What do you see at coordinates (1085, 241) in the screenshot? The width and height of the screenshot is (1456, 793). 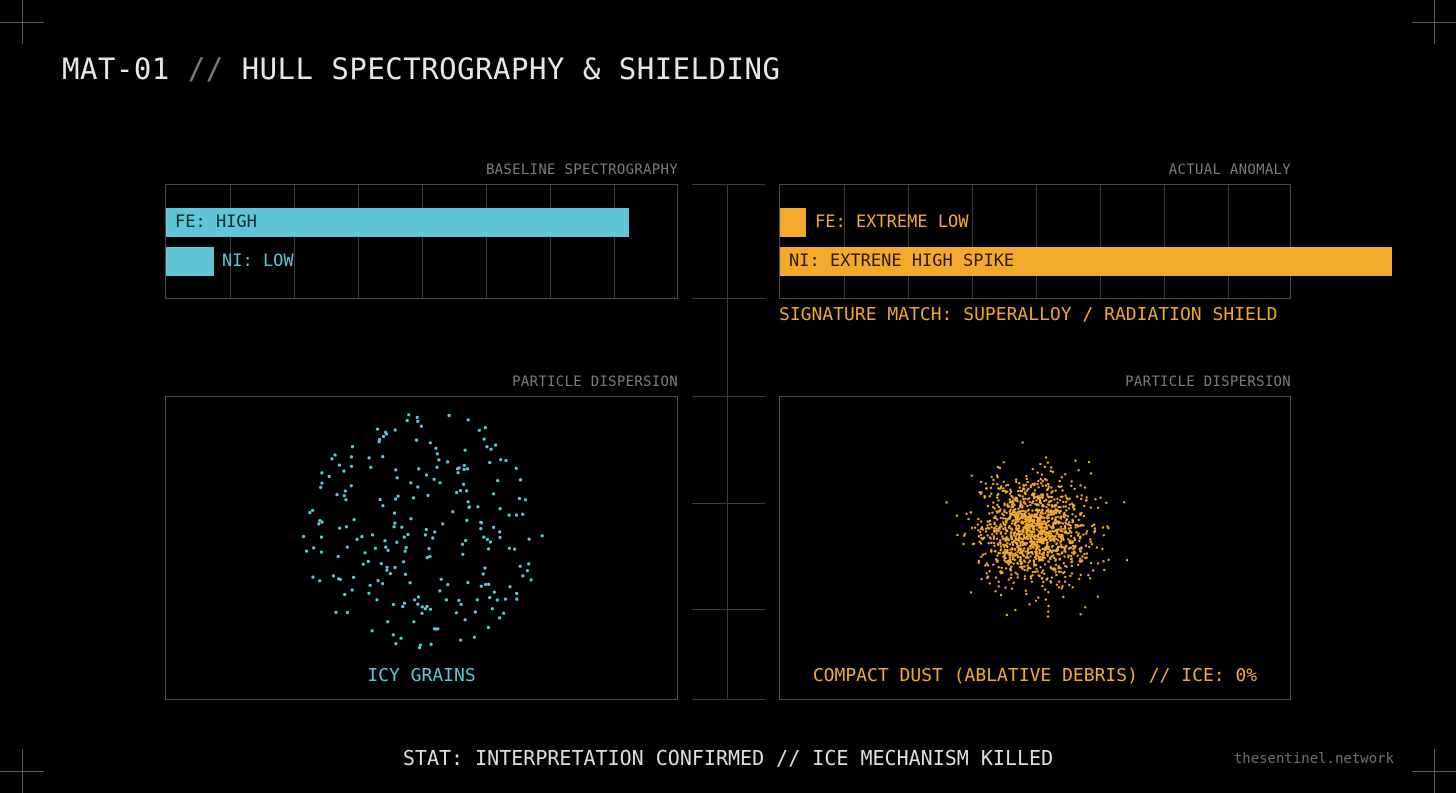 I see `anomaly-spectrography-panel: FE: EXTREME LOW NI: EXTRENE HIGH SPIKE` at bounding box center [1085, 241].